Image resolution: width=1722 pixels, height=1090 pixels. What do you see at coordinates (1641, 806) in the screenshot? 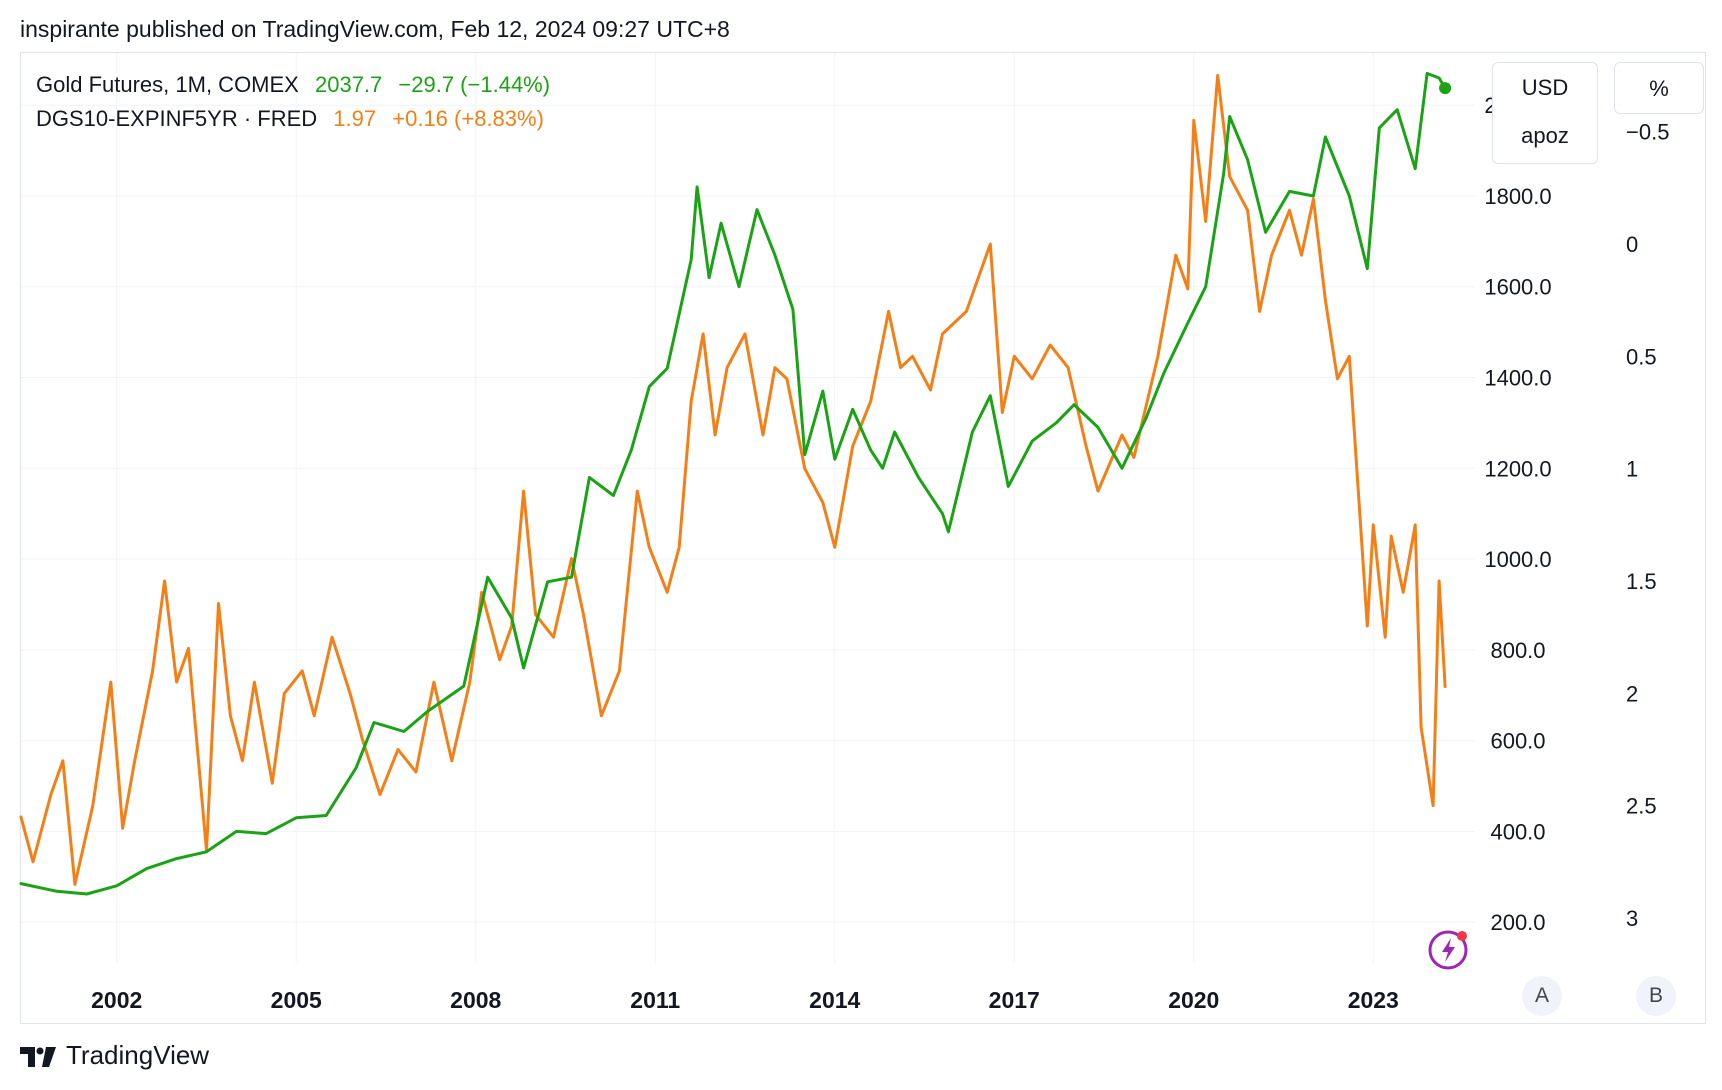
I see `right-axis-tick-label: 2.5` at bounding box center [1641, 806].